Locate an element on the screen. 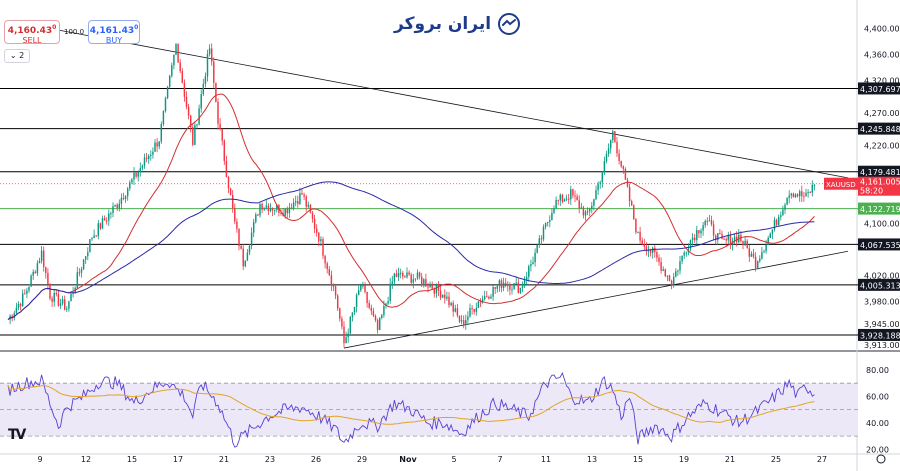 Image resolution: width=900 pixels, height=471 pixels. time-tick-label: 17 is located at coordinates (178, 459).